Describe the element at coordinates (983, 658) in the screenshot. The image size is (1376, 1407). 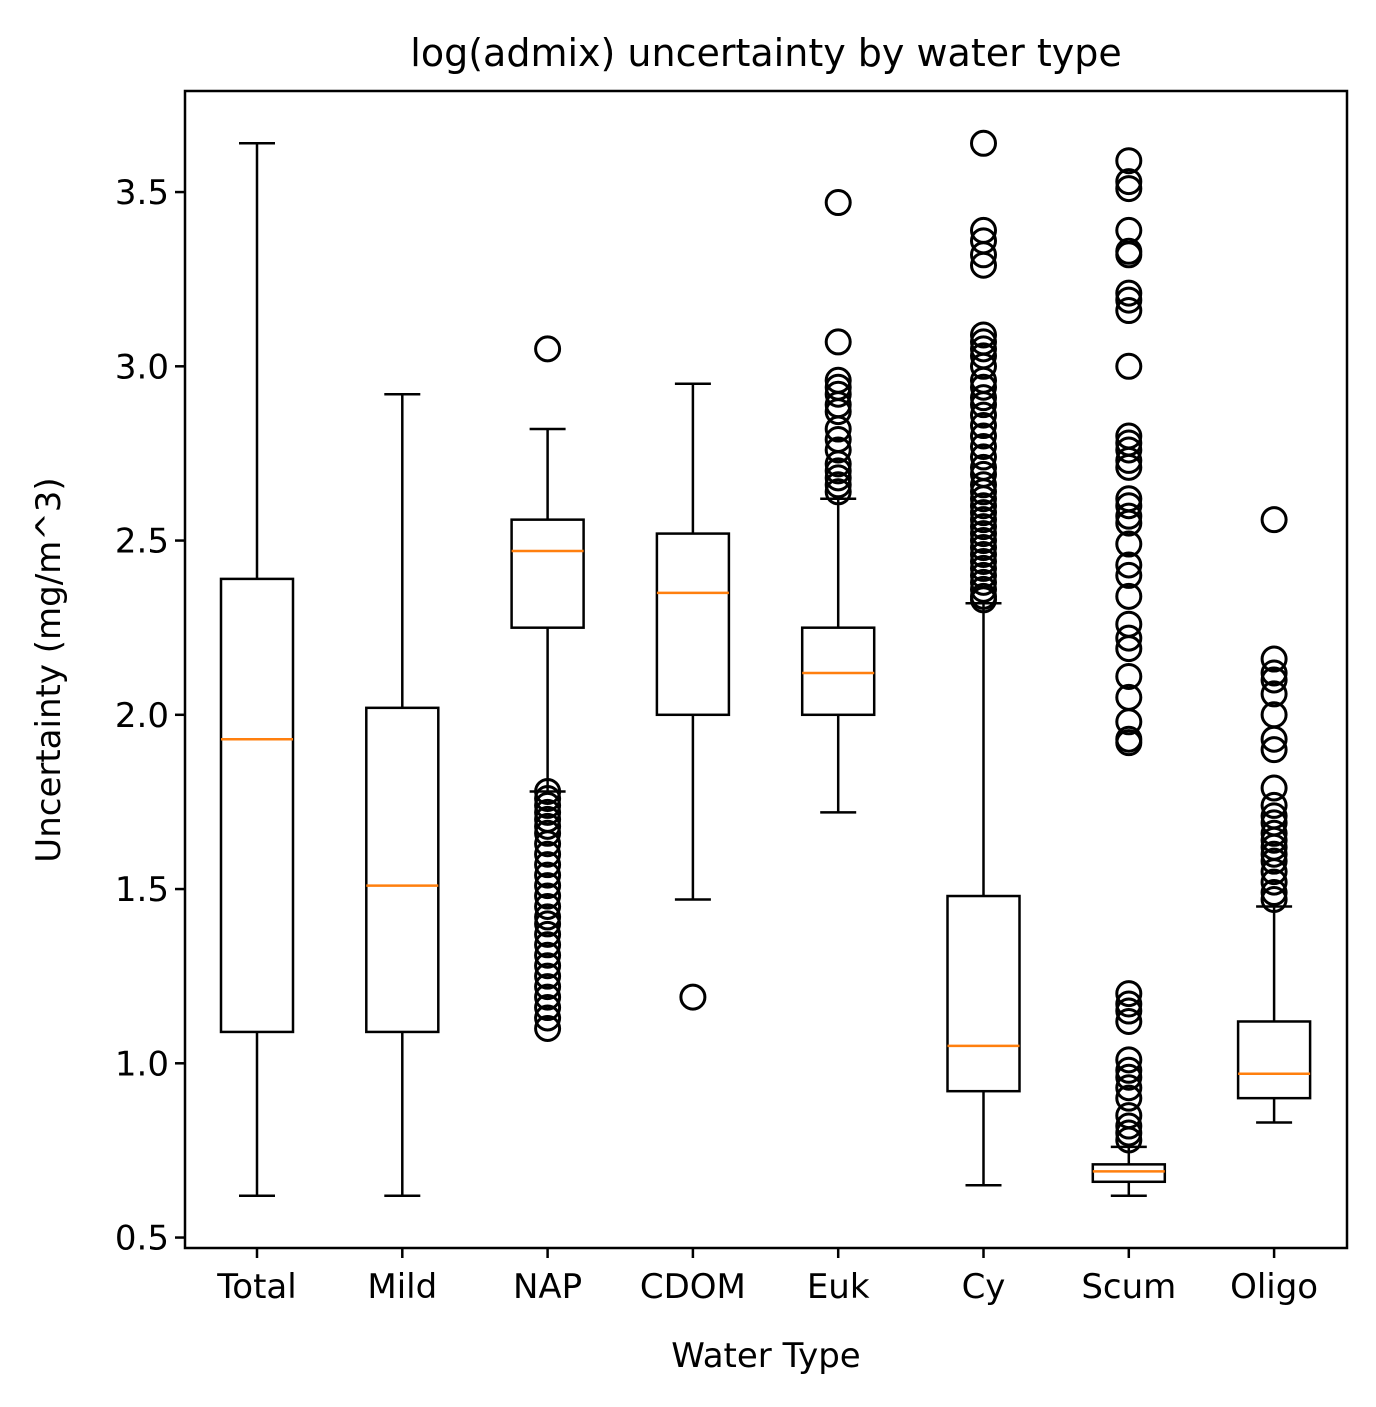
I see `box-group-cy` at that location.